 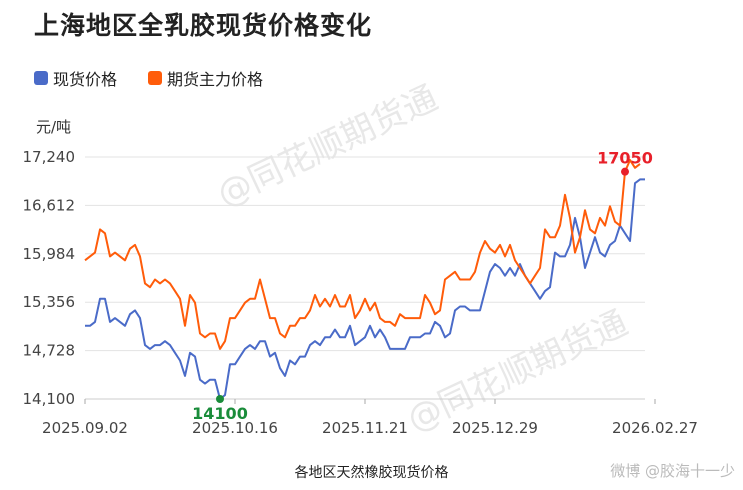 I want to click on x-tick-label: 2025.12.29, so click(x=495, y=428).